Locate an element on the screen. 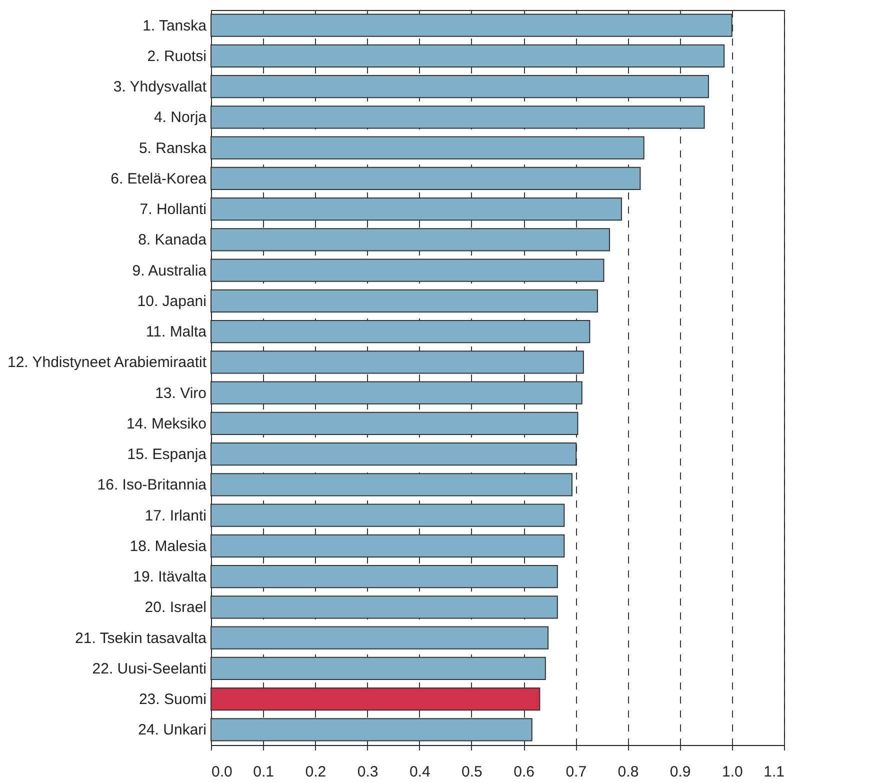 Image resolution: width=895 pixels, height=783 pixels. y-tick-label: 5. Ranska is located at coordinates (173, 148).